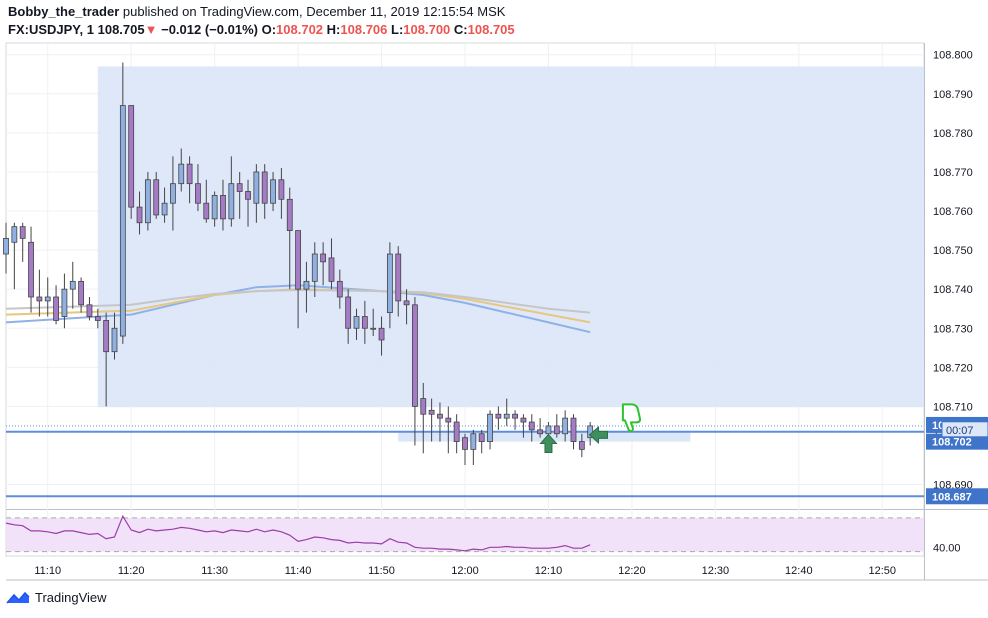 Image resolution: width=988 pixels, height=618 pixels. What do you see at coordinates (269, 29) in the screenshot?
I see `open-label: O:` at bounding box center [269, 29].